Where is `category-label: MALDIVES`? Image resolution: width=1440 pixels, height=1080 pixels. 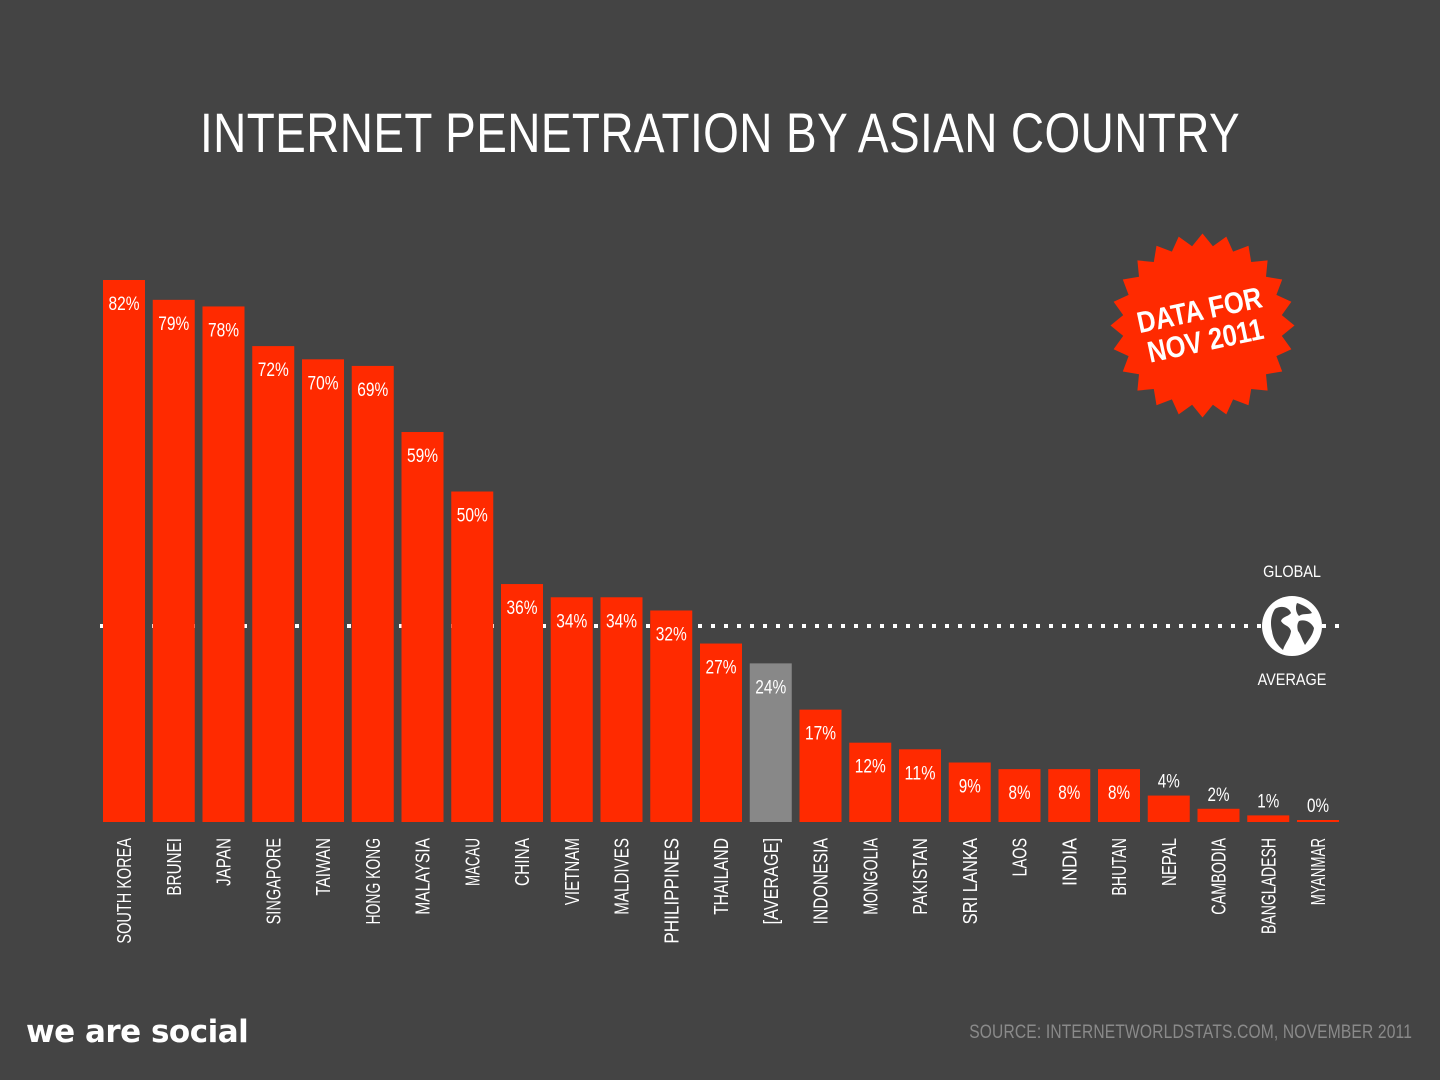
category-label: MALDIVES is located at coordinates (623, 876).